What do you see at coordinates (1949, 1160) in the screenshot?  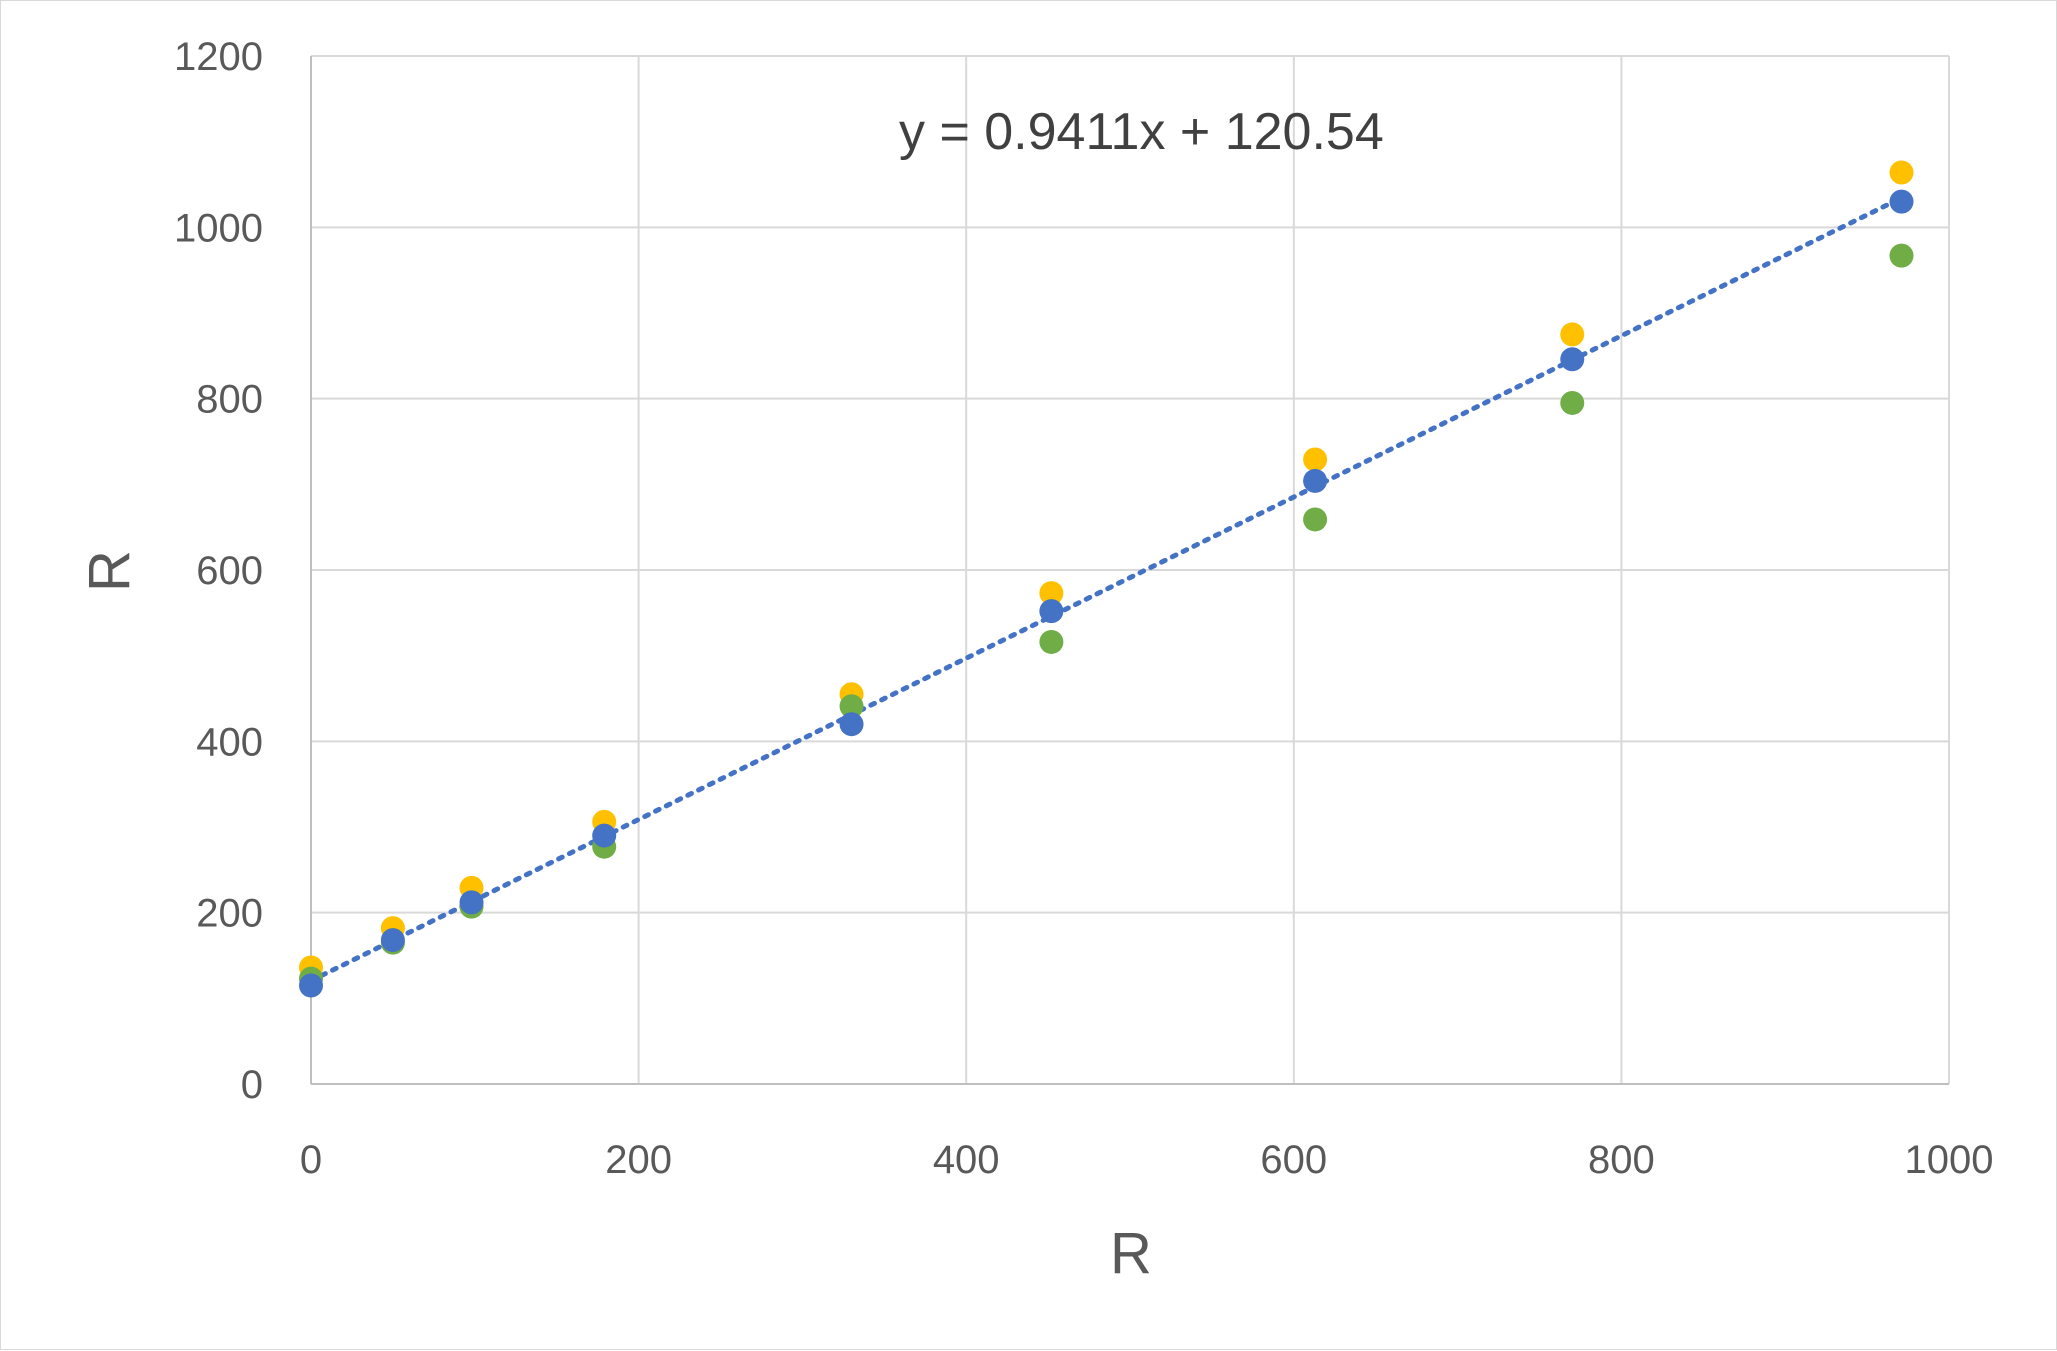 I see `x-tick-label: 1000` at bounding box center [1949, 1160].